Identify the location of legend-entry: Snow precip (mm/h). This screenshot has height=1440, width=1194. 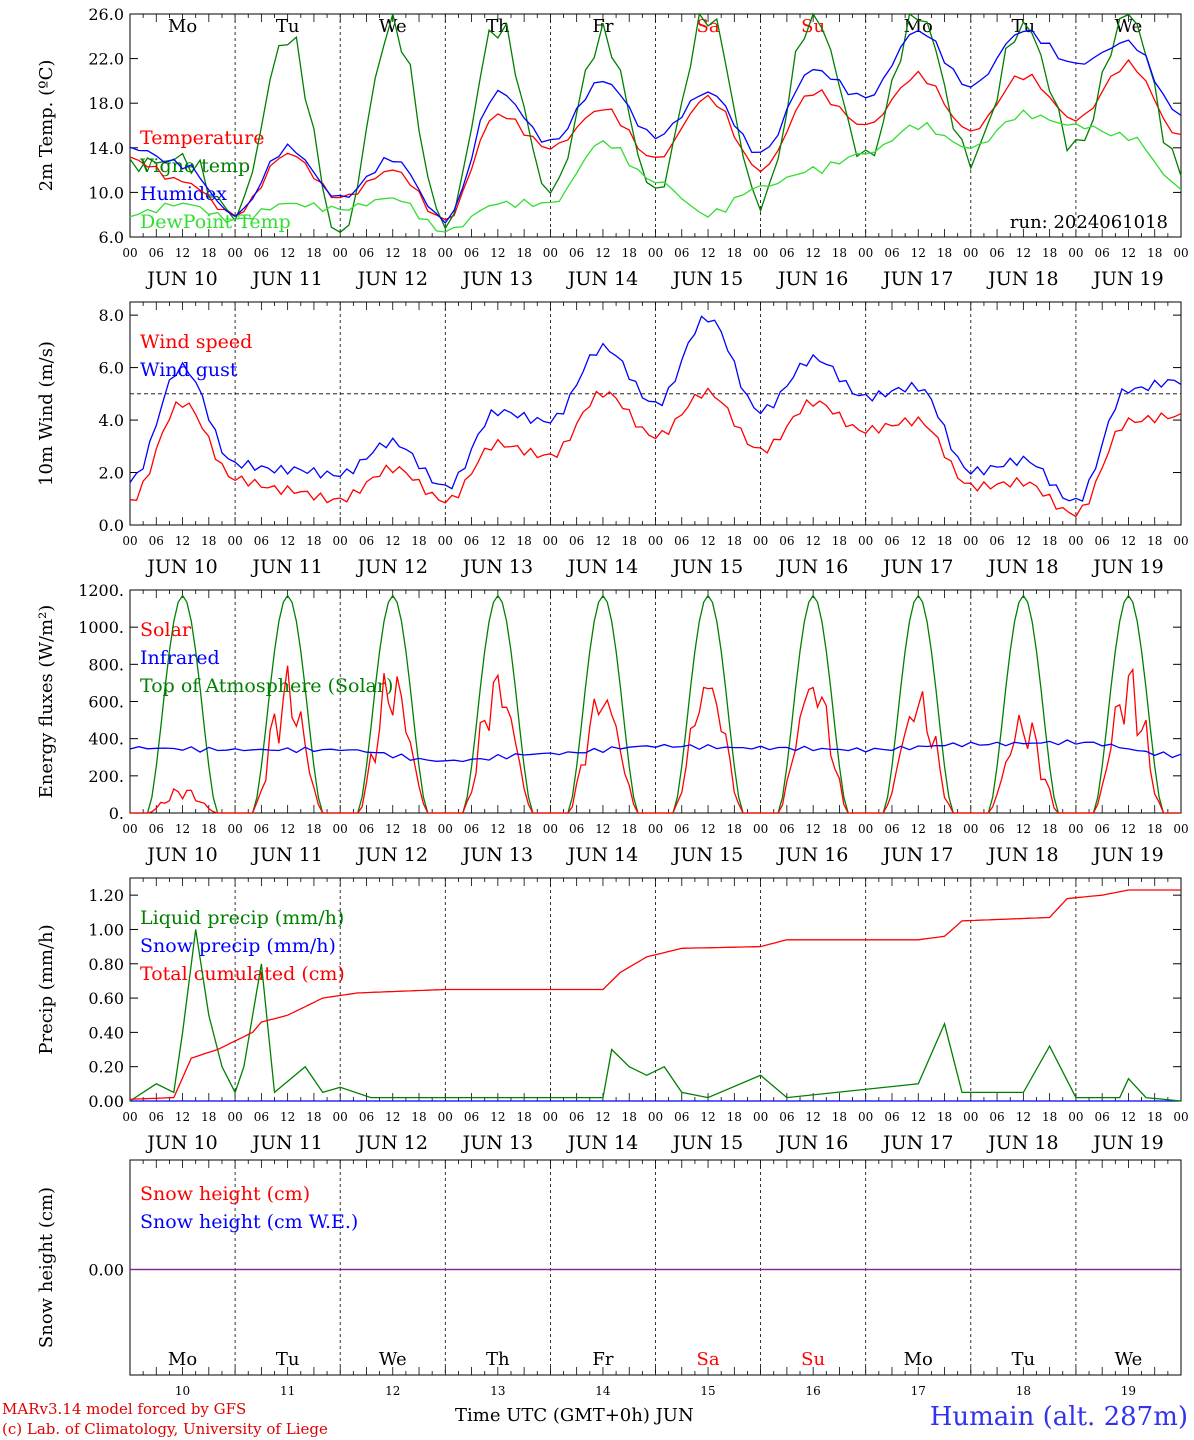
(238, 946).